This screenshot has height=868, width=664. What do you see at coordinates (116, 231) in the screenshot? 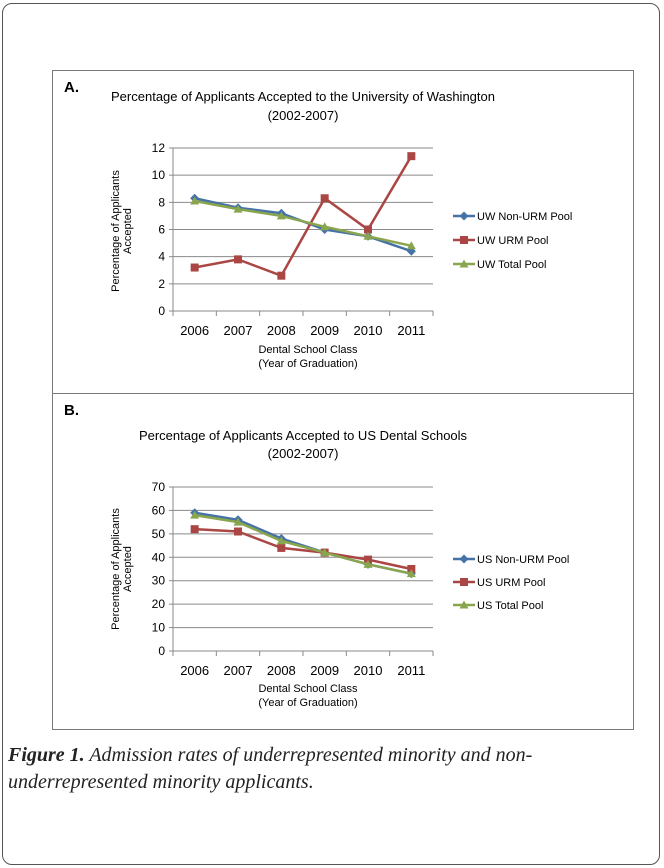
I see `y-axis-label-a: Percentage of Applicants` at bounding box center [116, 231].